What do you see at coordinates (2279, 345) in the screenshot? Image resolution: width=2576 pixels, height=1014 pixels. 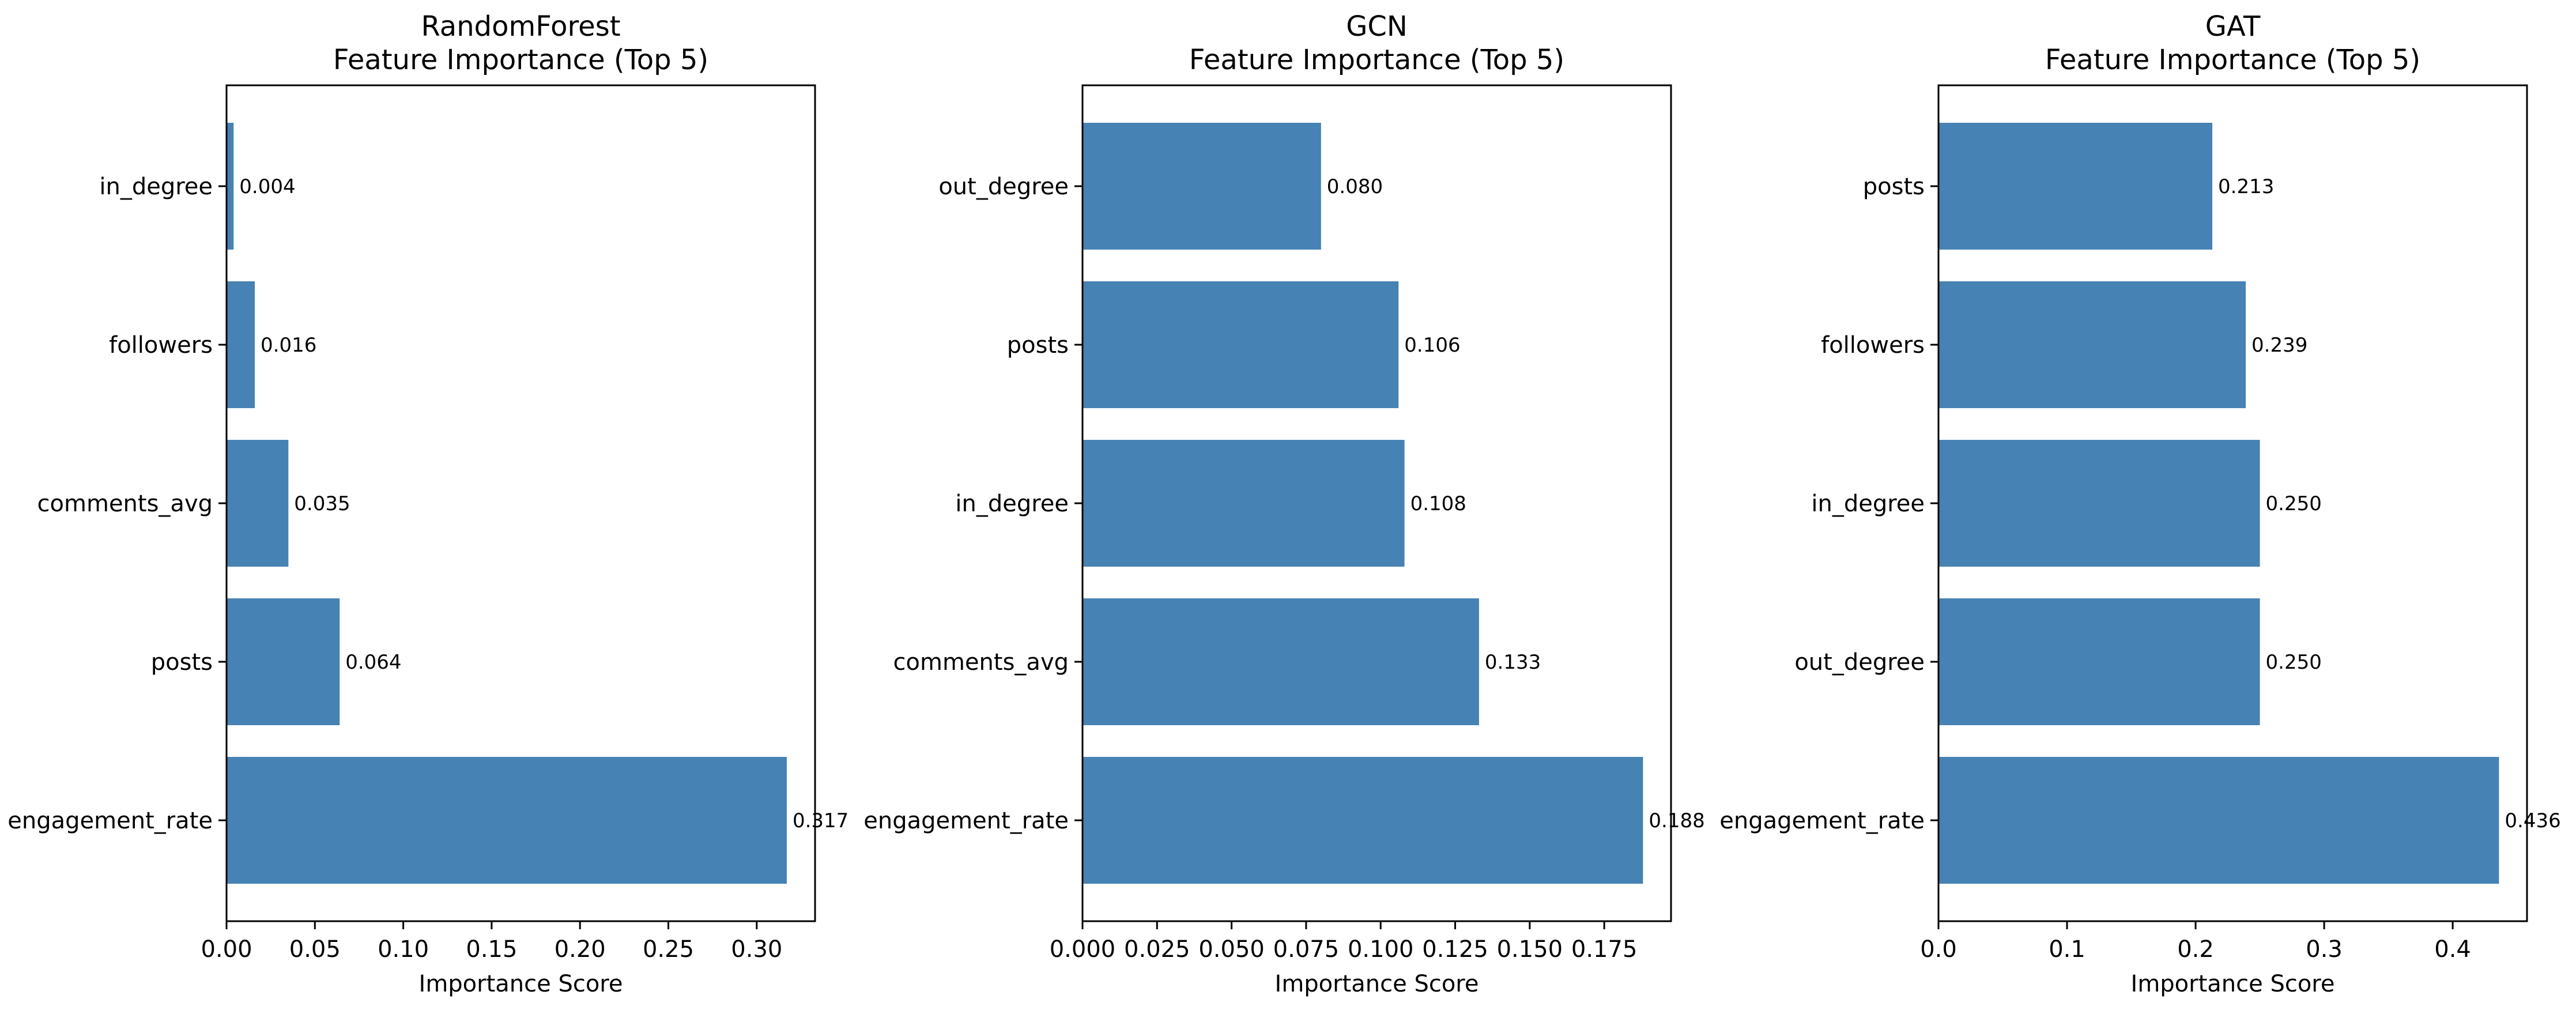 I see `bar-value-label: 0.239` at bounding box center [2279, 345].